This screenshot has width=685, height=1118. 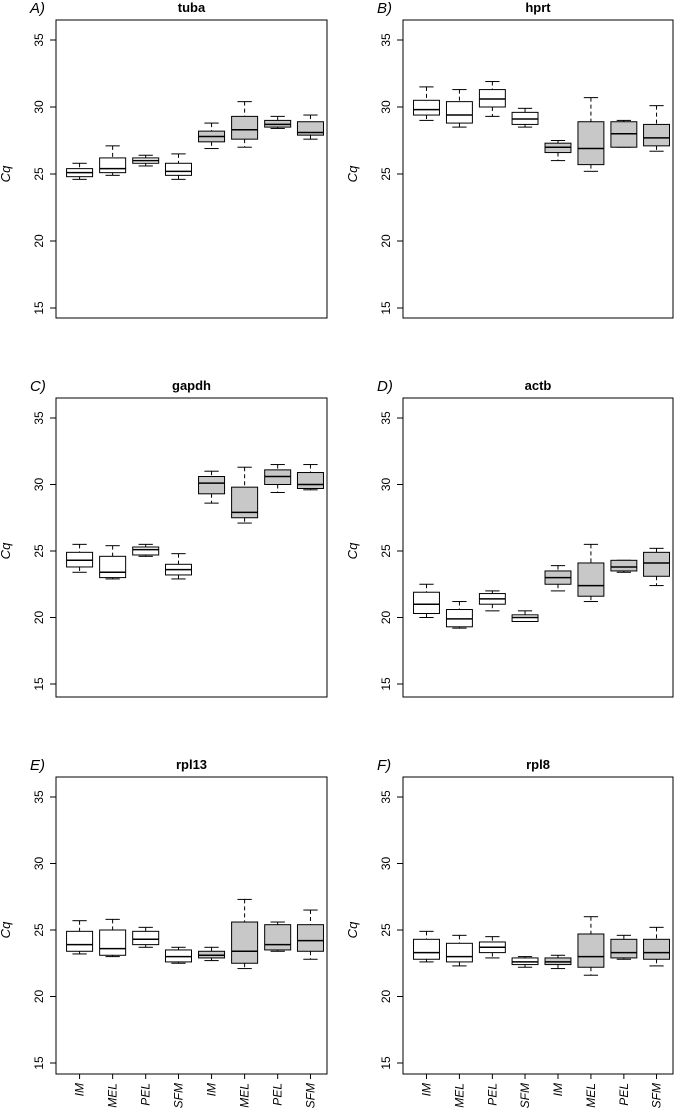 I want to click on panel-actb: D) actb Cq 15 20 25 30 35, so click(x=509, y=538).